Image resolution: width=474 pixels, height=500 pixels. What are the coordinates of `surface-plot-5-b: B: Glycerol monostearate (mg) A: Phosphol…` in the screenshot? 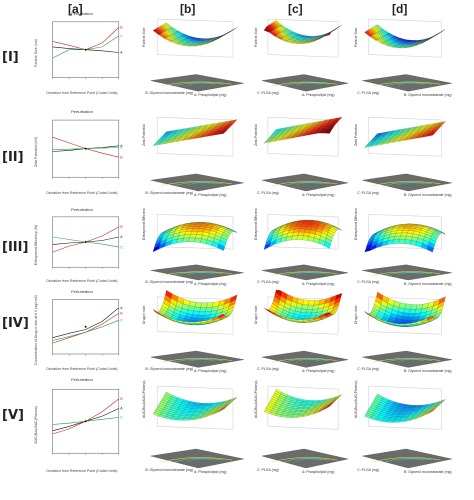 It's located at (194, 428).